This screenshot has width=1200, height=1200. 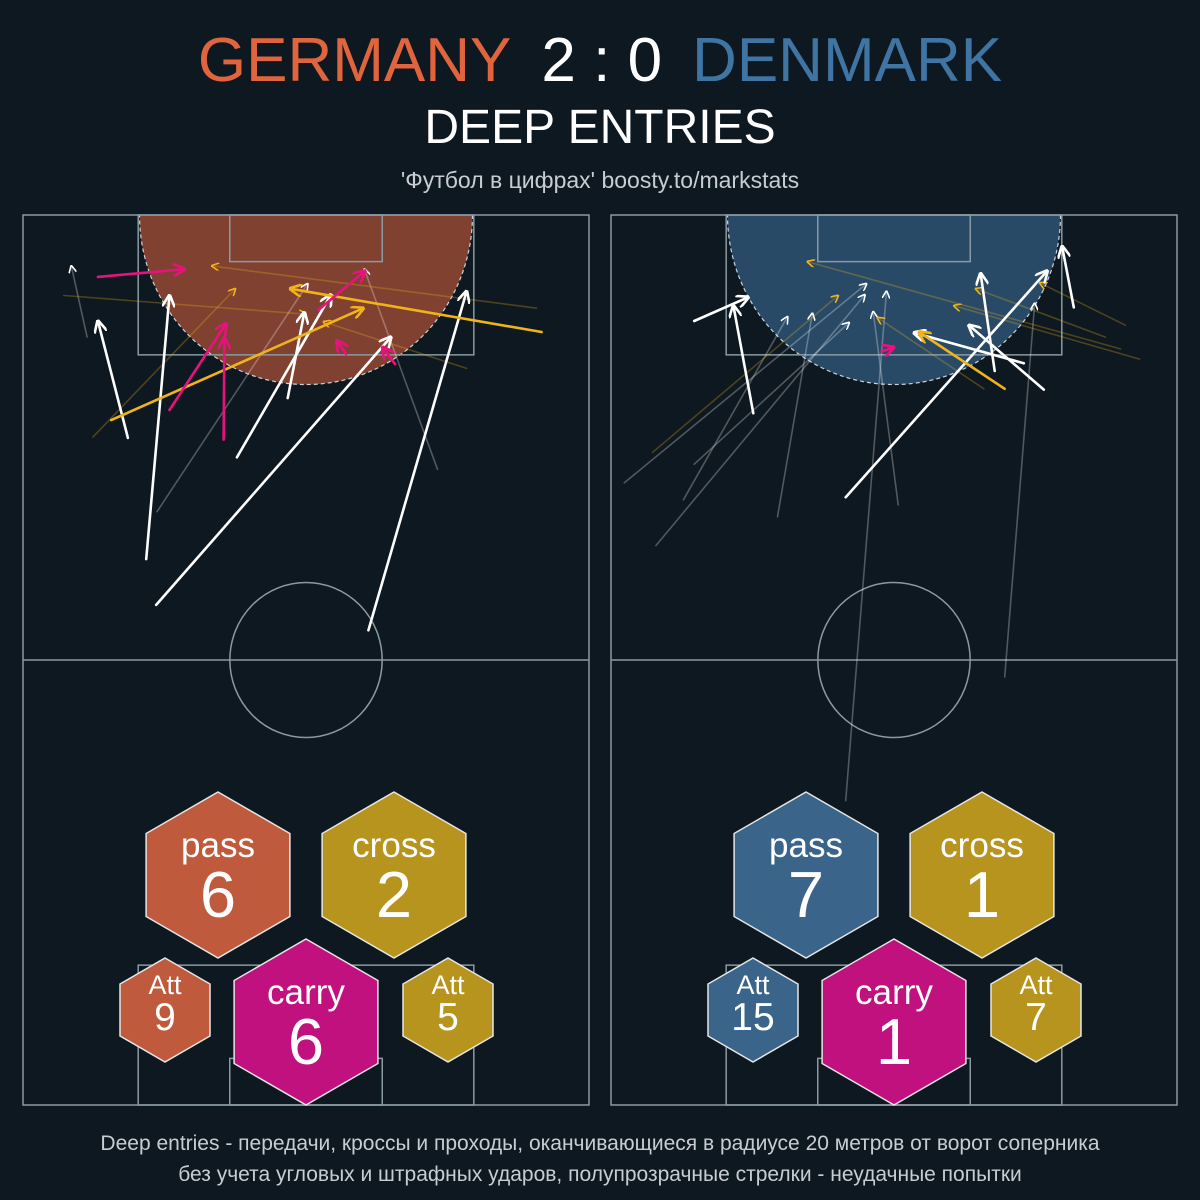 I want to click on danger-zone-denmark, so click(x=894, y=300).